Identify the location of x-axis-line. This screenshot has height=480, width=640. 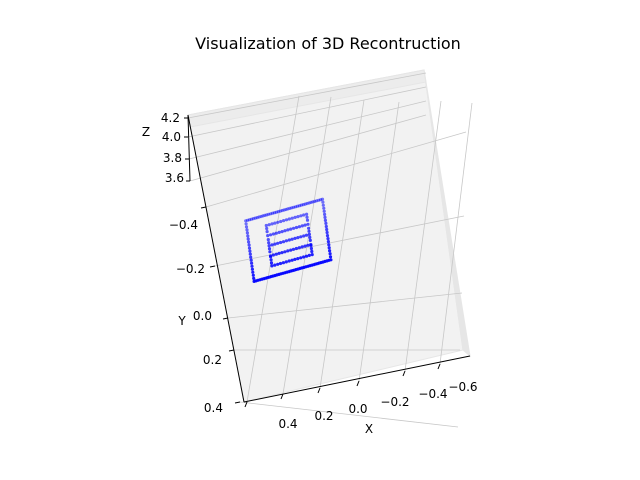
(357, 379).